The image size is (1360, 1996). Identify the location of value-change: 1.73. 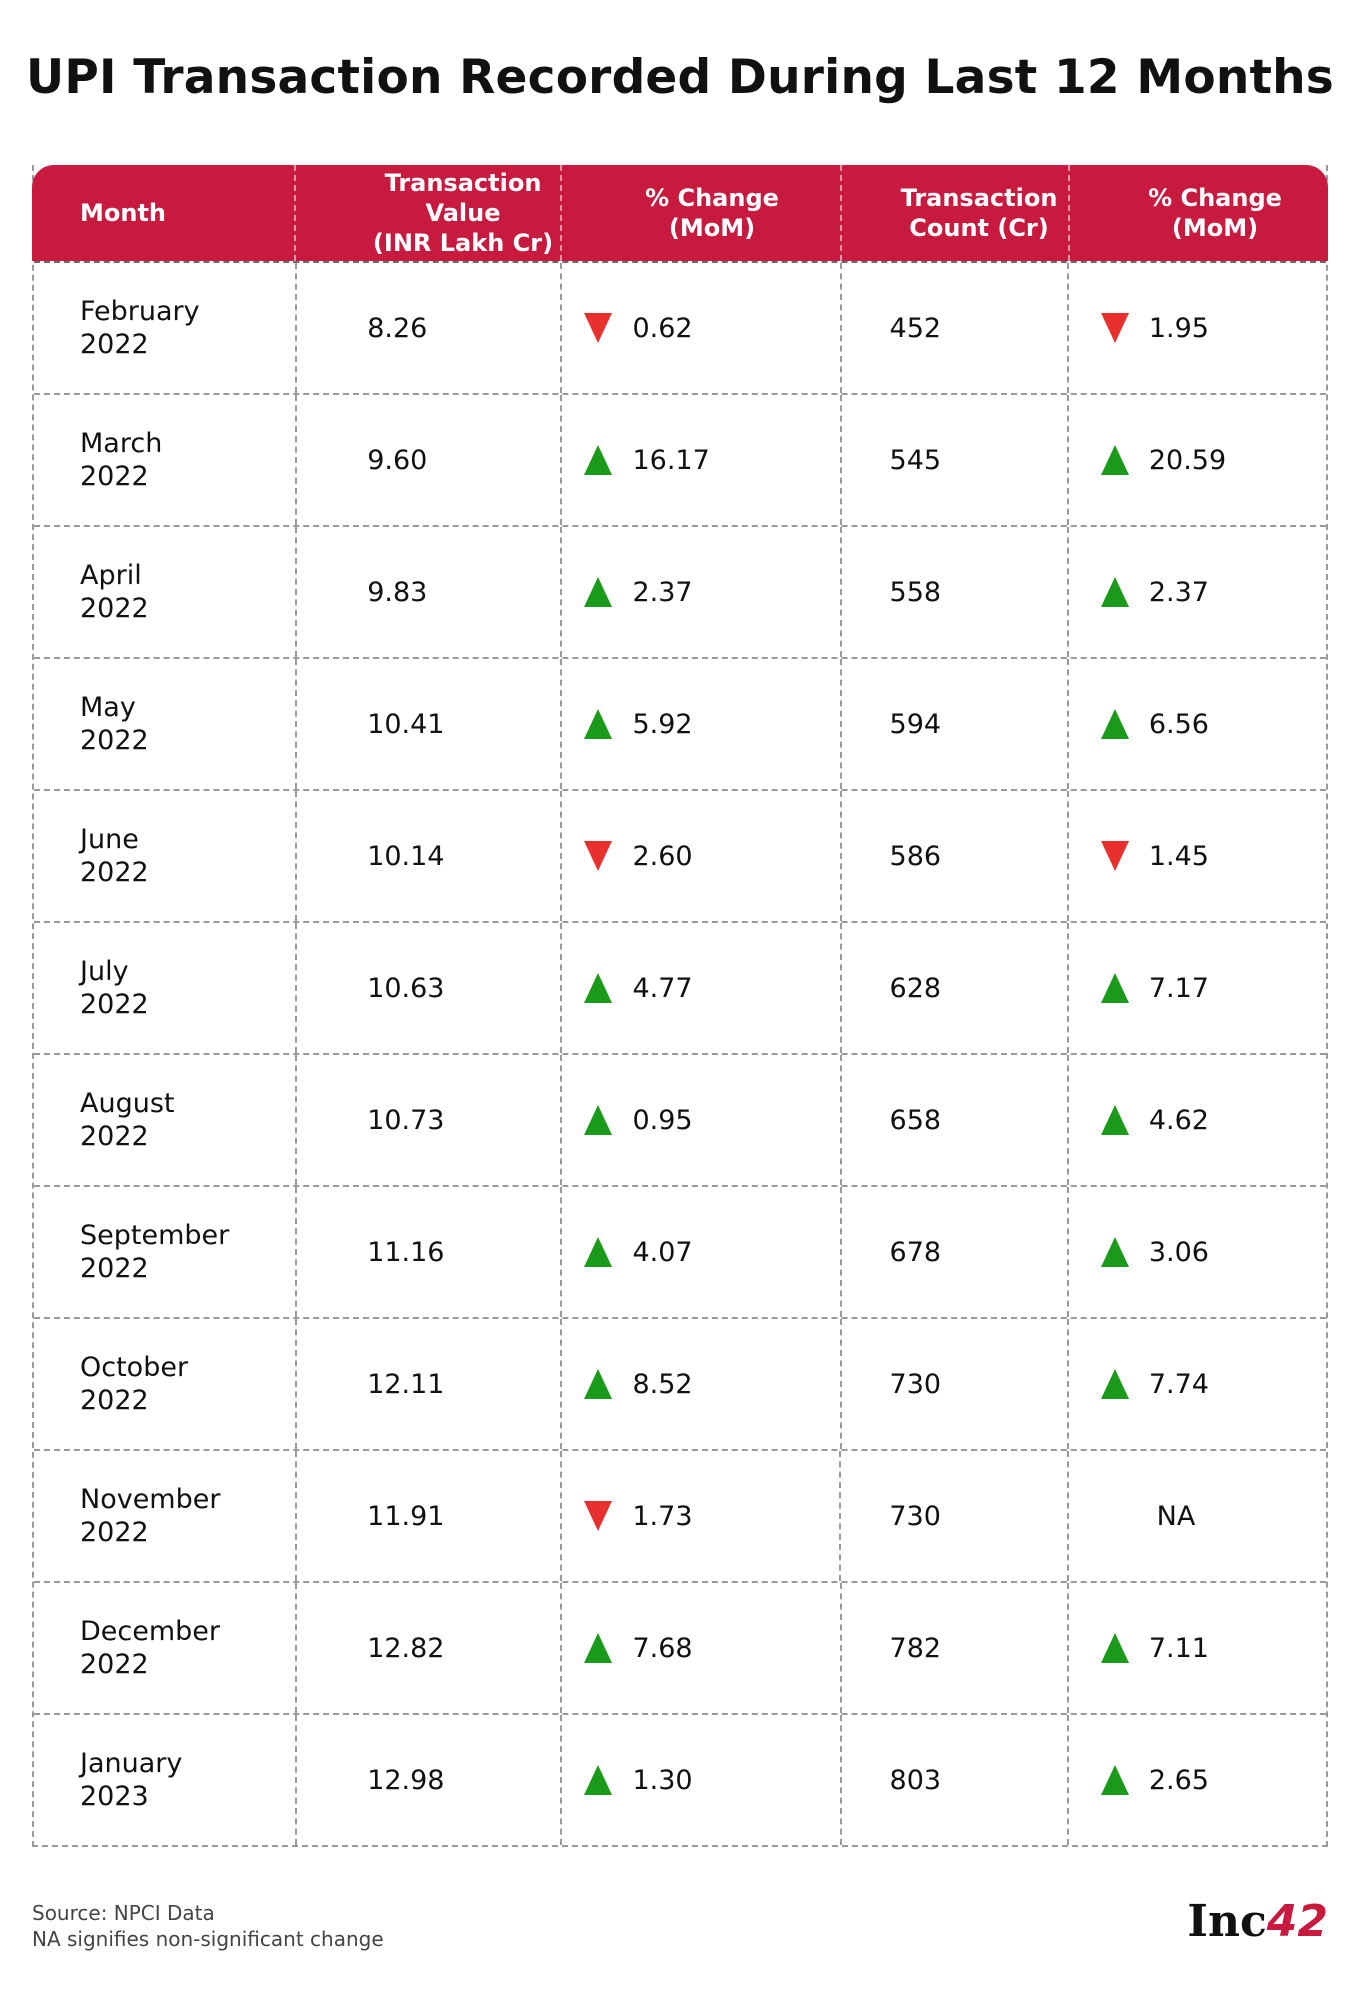
(662, 1516).